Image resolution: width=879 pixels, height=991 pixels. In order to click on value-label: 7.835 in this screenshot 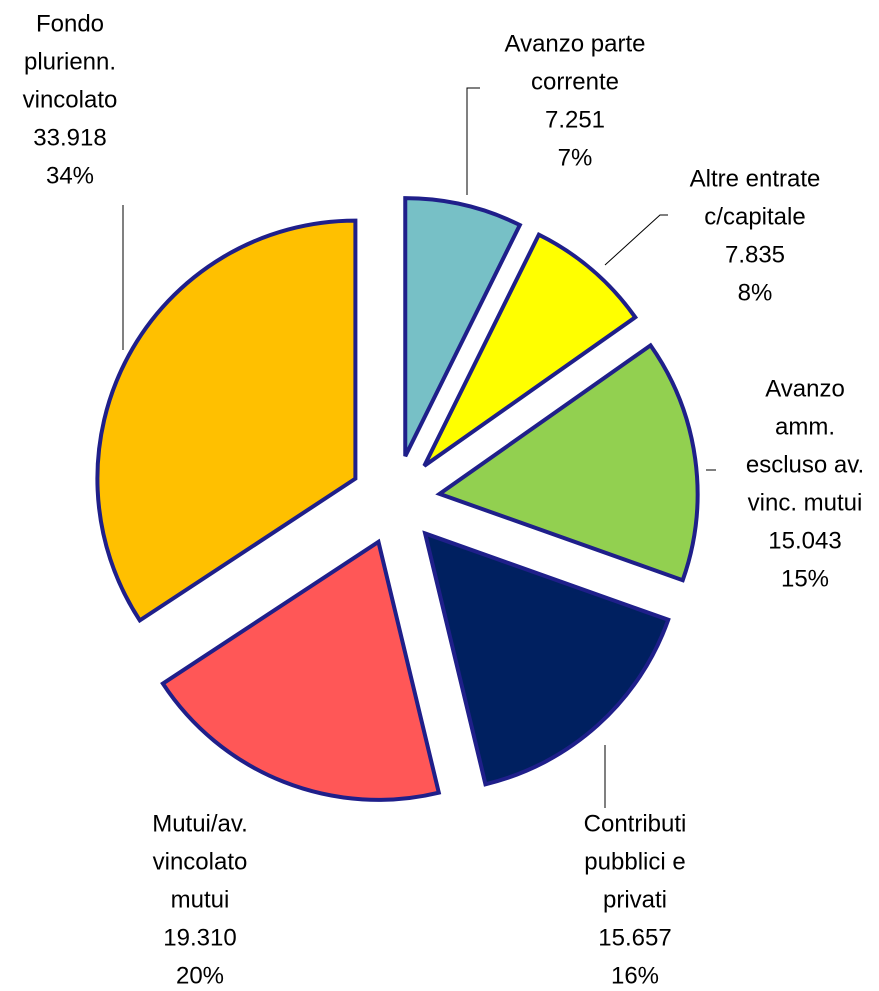, I will do `click(755, 254)`.